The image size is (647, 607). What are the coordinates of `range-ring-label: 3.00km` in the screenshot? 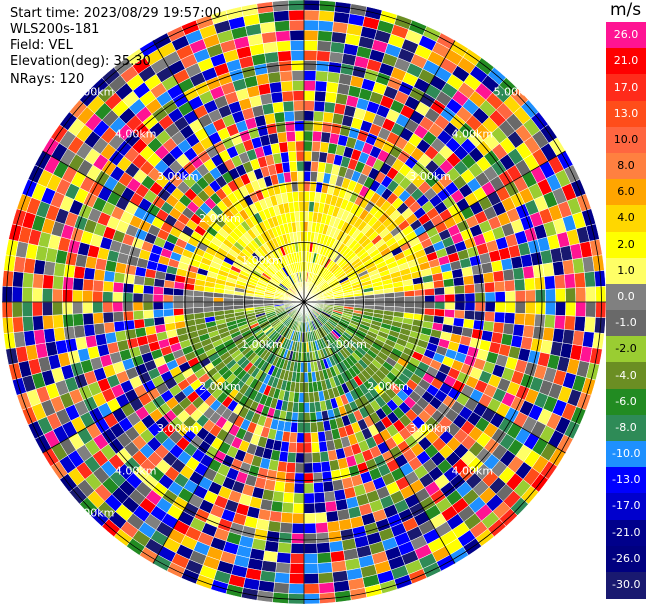 It's located at (178, 428).